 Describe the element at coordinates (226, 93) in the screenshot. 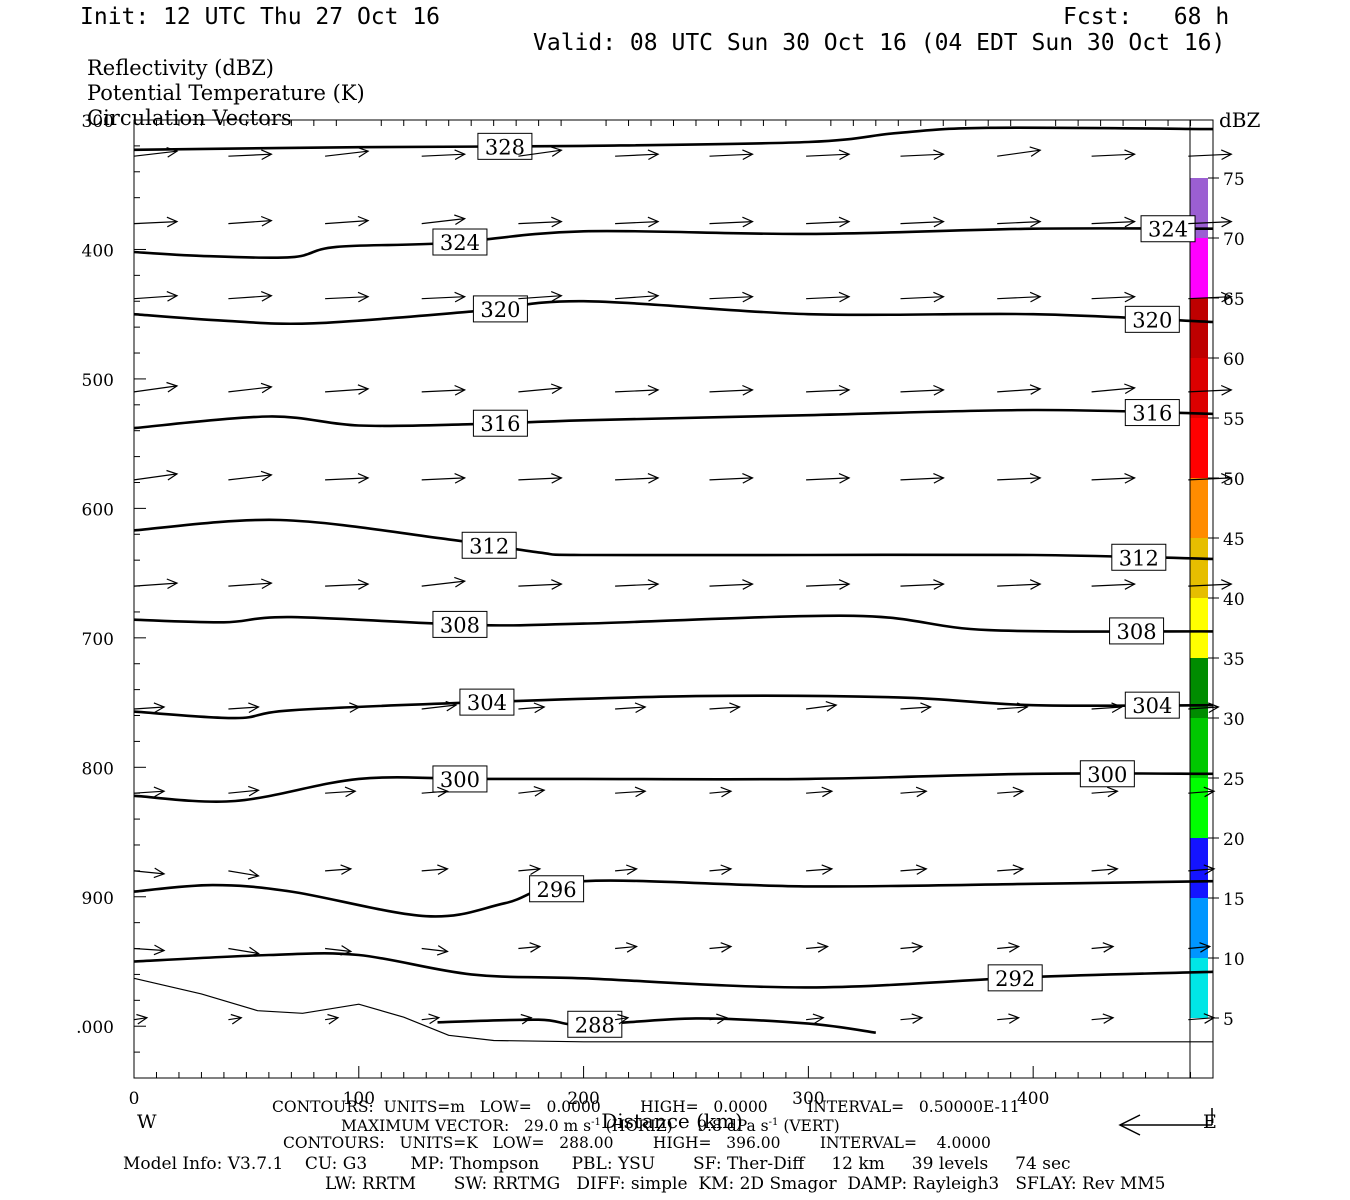

I see `field-potential-temperature: Potential Temperature (K)` at that location.